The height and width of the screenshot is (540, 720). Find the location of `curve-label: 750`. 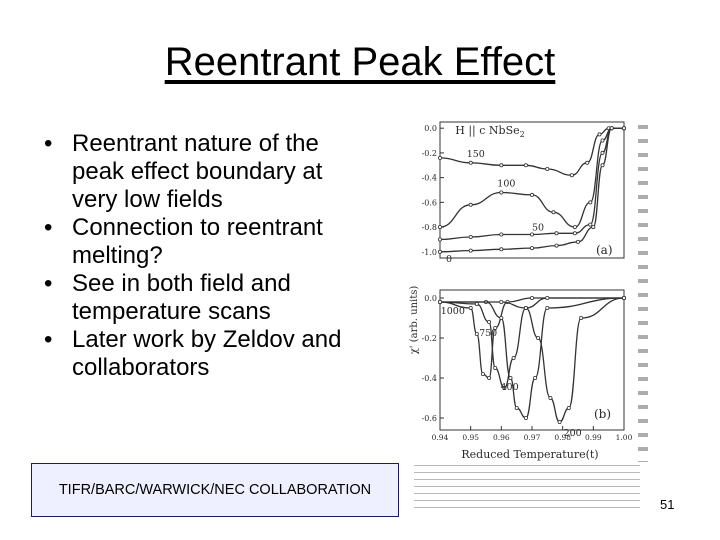

curve-label: 750 is located at coordinates (488, 333).